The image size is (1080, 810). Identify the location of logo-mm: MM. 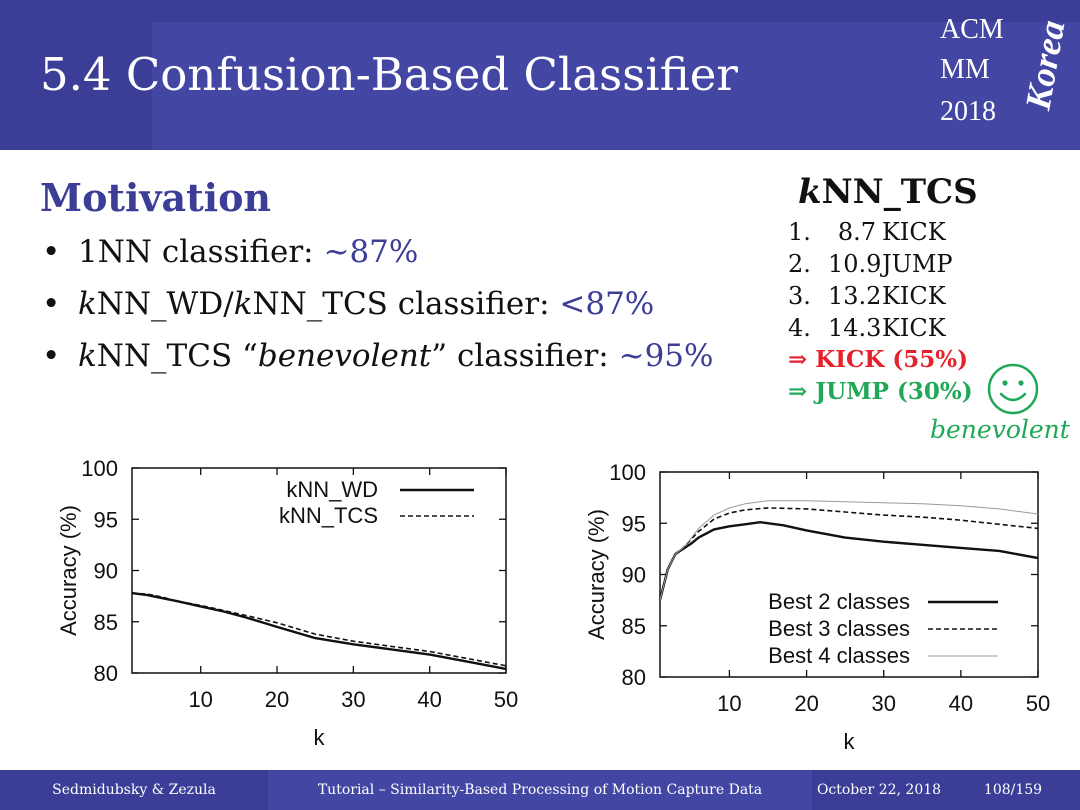
(965, 69).